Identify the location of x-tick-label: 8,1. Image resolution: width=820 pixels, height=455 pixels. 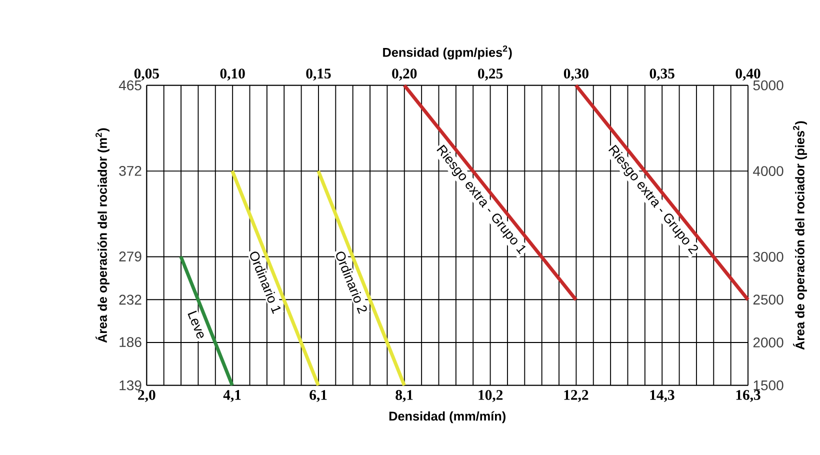
(404, 396).